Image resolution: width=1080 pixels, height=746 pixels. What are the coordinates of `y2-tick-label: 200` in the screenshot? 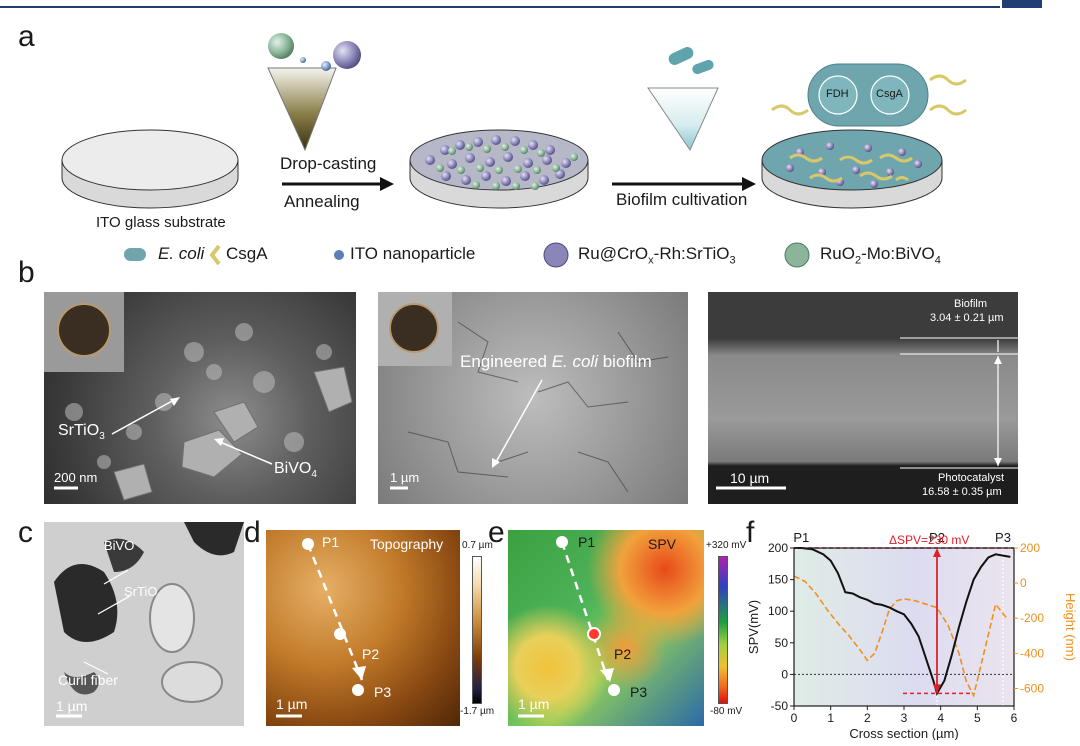 It's located at (1030, 548).